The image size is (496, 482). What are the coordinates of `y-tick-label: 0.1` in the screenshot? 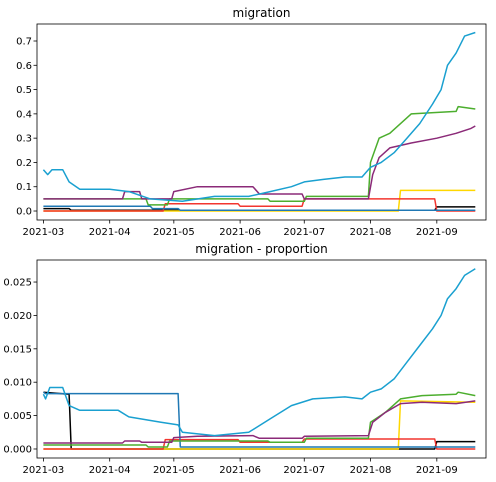 It's located at (24, 187).